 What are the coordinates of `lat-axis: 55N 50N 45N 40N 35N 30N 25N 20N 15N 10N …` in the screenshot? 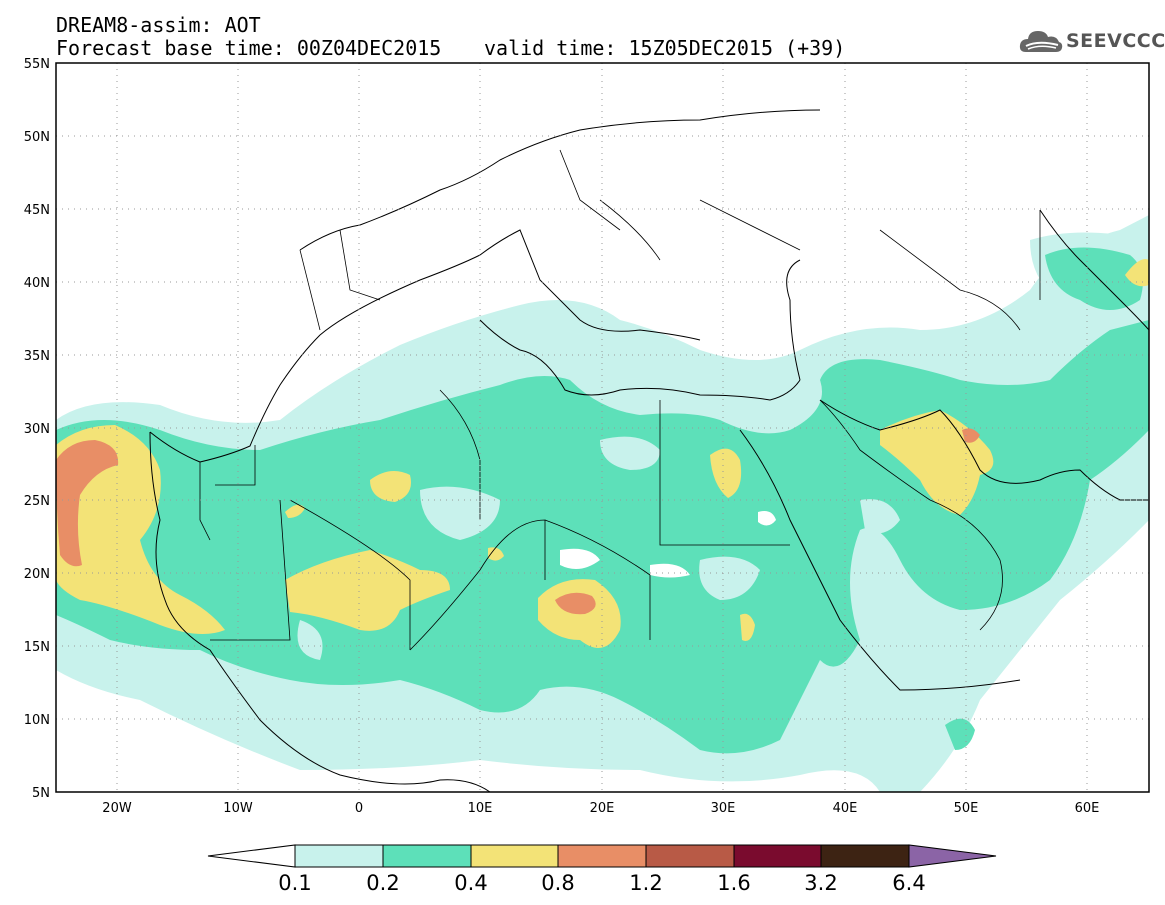 It's located at (37, 429).